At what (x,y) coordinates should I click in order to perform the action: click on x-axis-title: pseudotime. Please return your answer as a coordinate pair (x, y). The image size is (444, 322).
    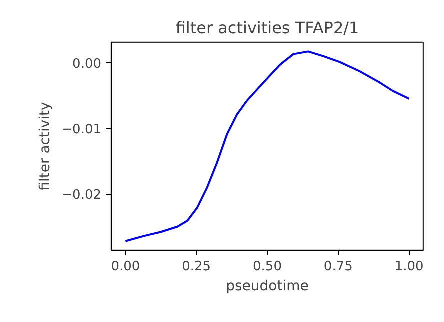
    Looking at the image, I should click on (267, 286).